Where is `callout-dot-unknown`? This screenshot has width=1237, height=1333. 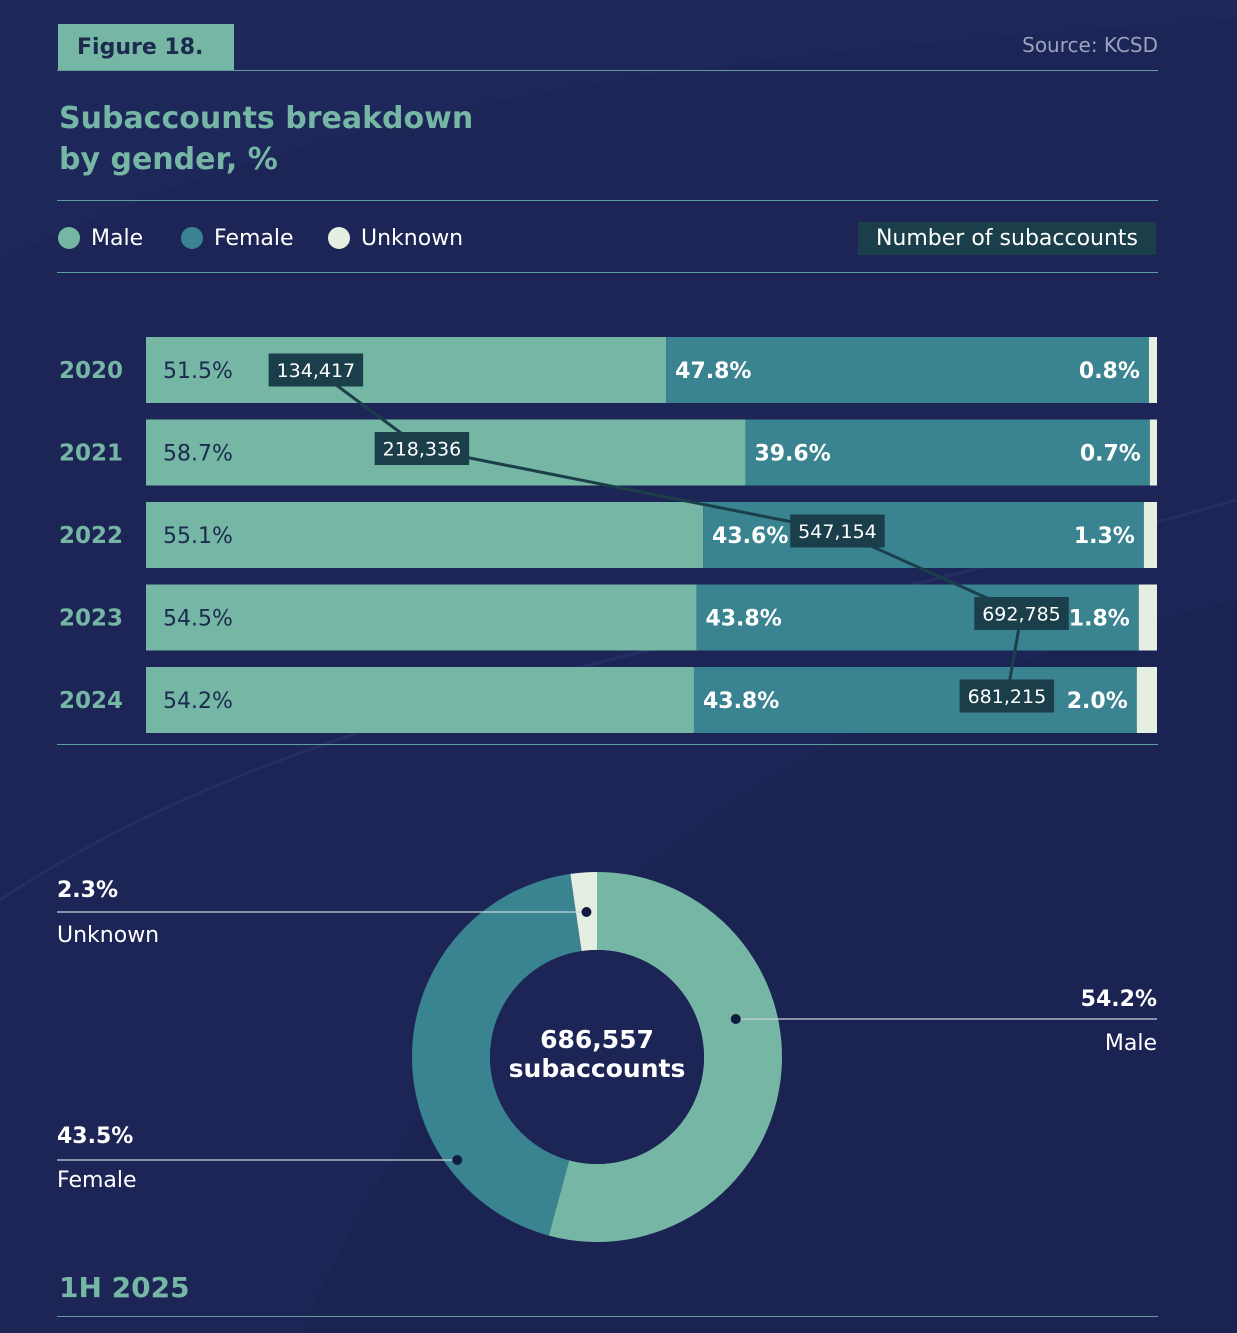
callout-dot-unknown is located at coordinates (586, 912).